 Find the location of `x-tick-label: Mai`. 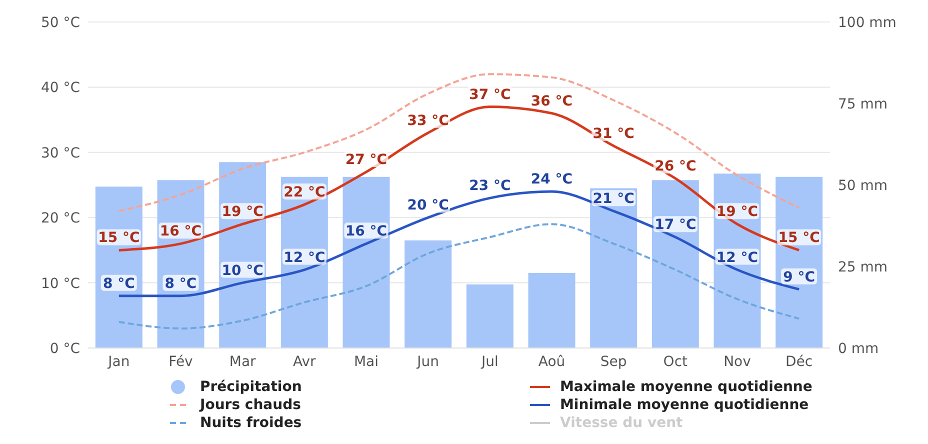

x-tick-label: Mai is located at coordinates (366, 362).